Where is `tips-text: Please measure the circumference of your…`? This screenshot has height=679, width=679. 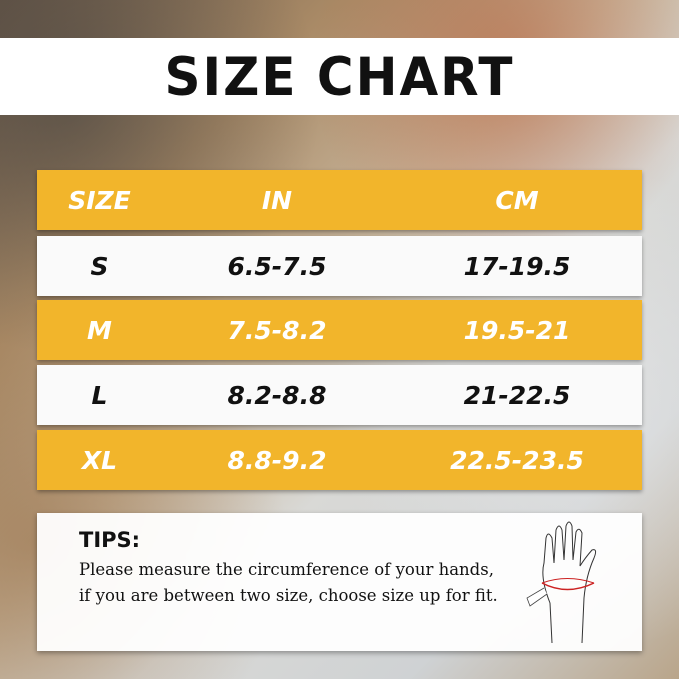 tips-text: Please measure the circumference of your… is located at coordinates (288, 582).